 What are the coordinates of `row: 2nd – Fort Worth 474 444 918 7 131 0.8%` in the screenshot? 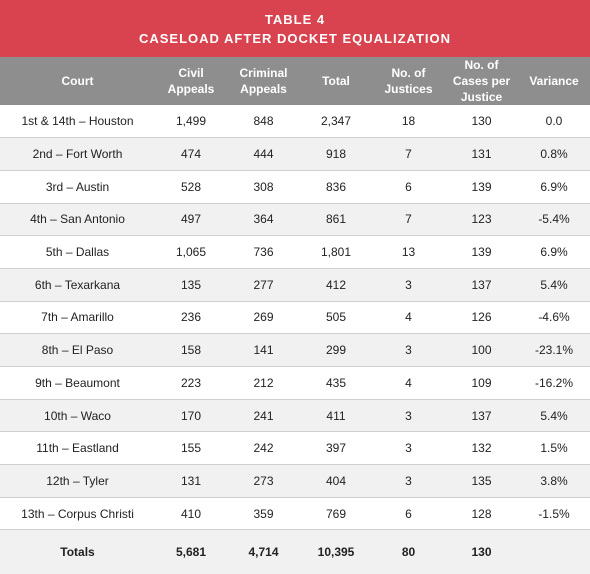 It's located at (295, 154).